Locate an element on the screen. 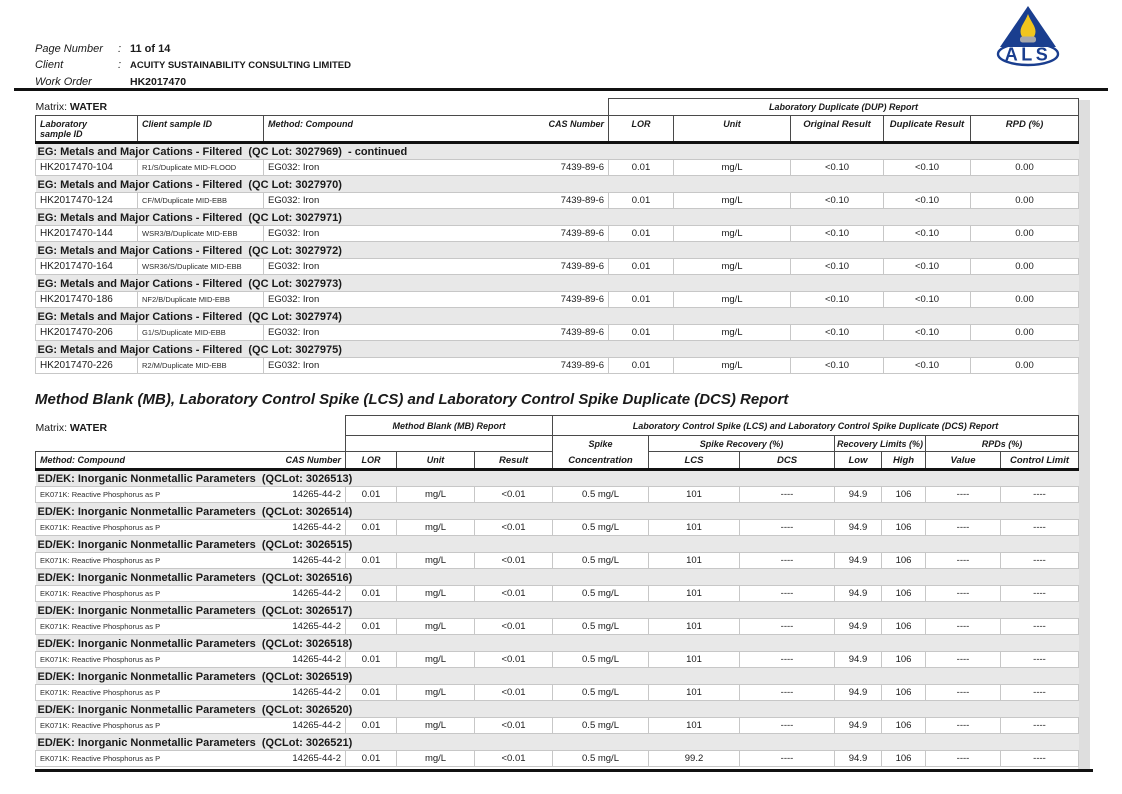 This screenshot has width=1122, height=794. cell-rpd: 0.00 is located at coordinates (1024, 233).